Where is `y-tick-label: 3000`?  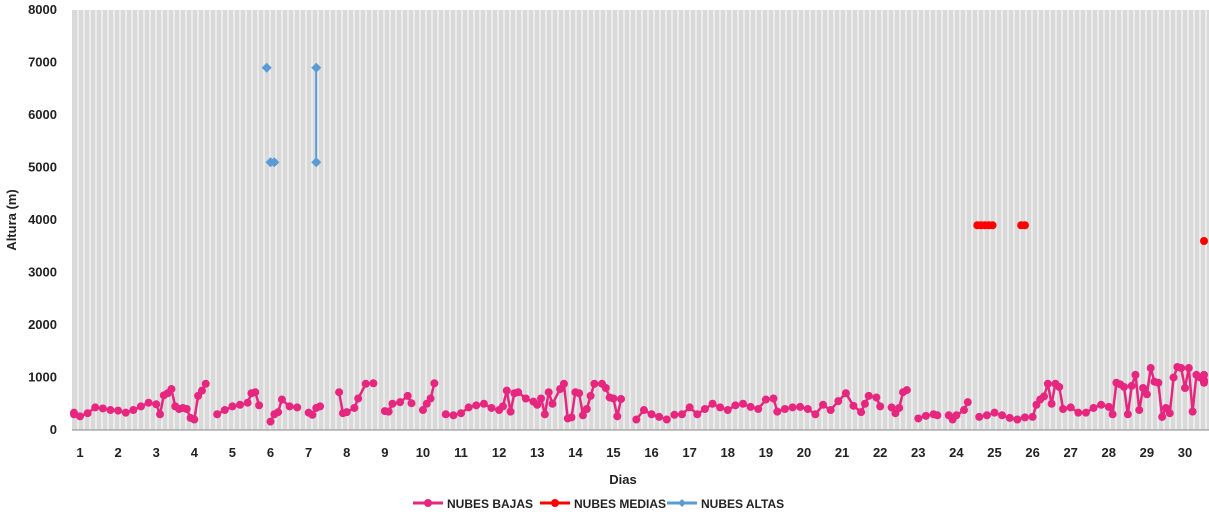 y-tick-label: 3000 is located at coordinates (42, 272).